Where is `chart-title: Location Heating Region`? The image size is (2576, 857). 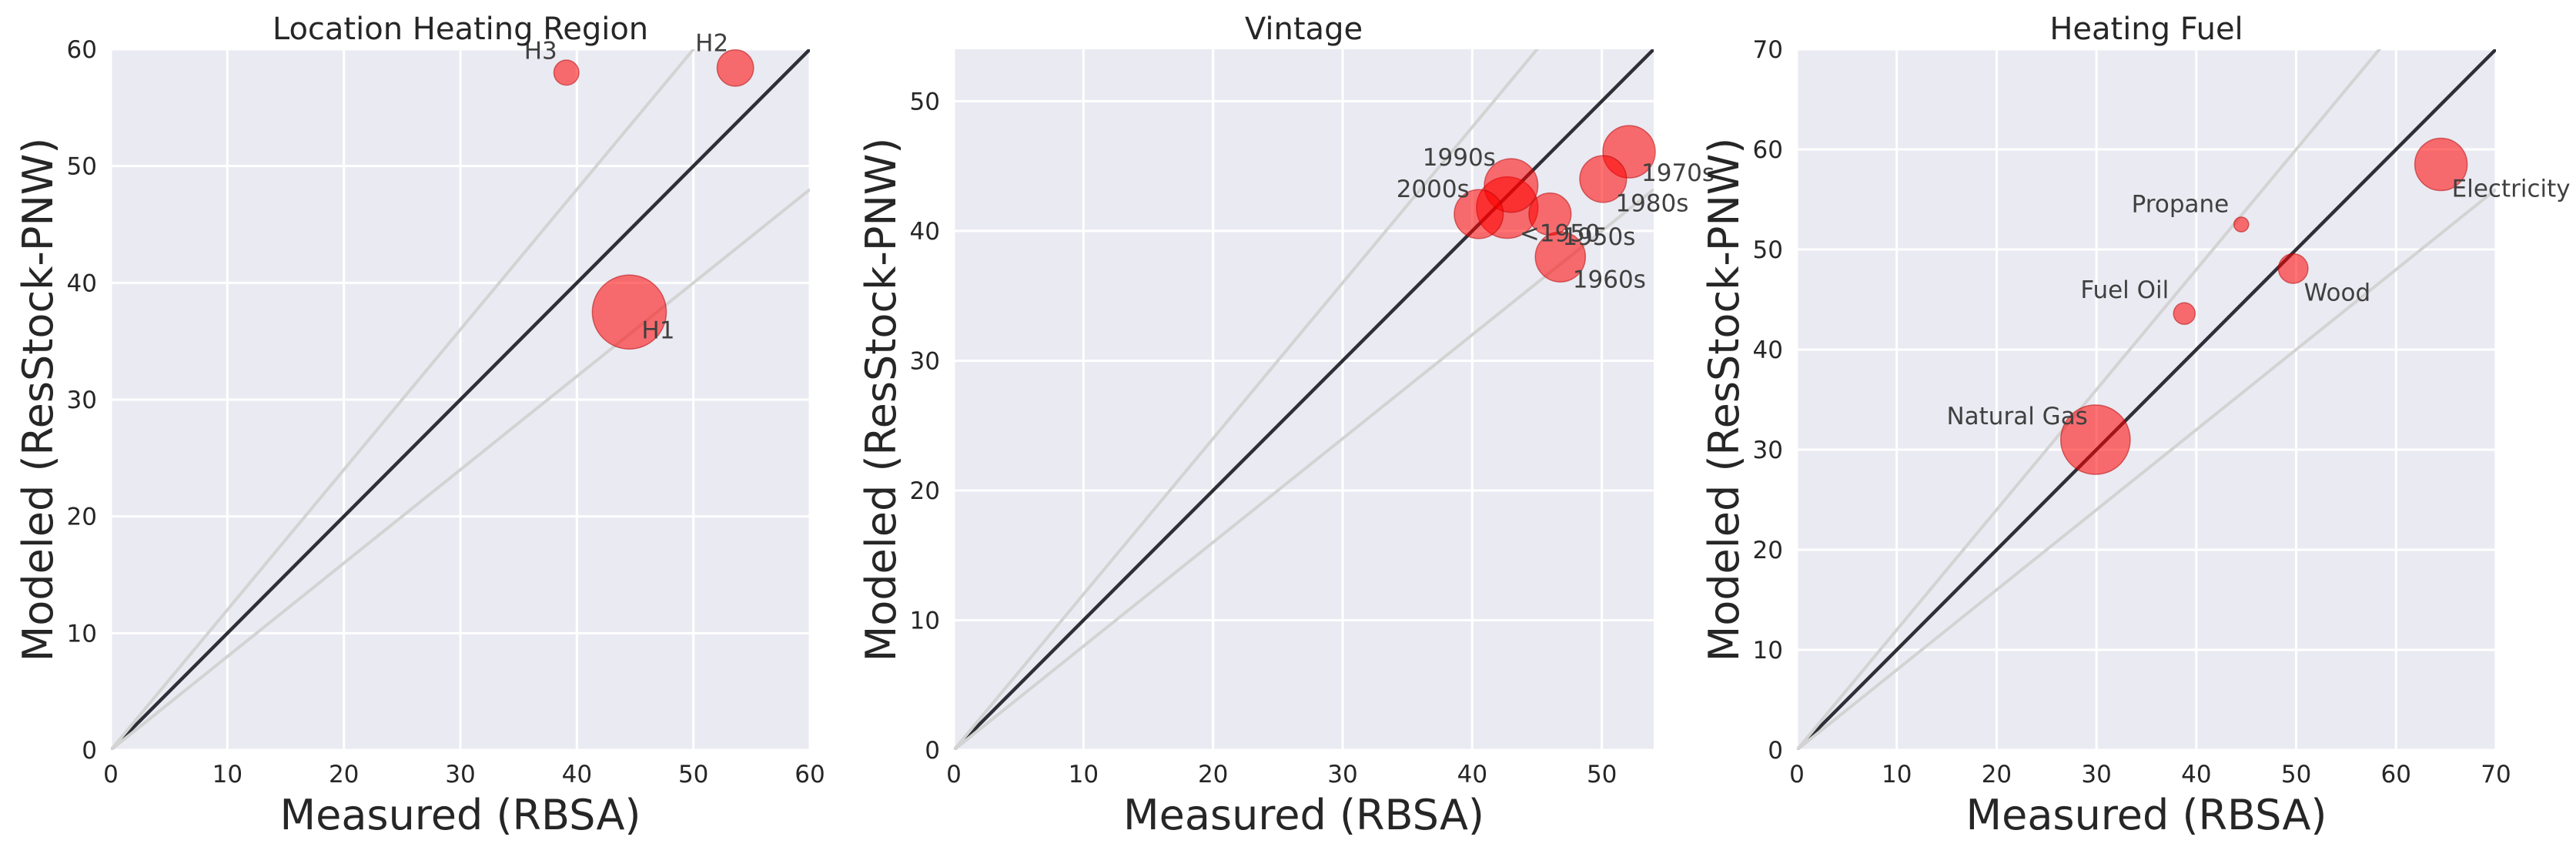
chart-title: Location Heating Region is located at coordinates (460, 29).